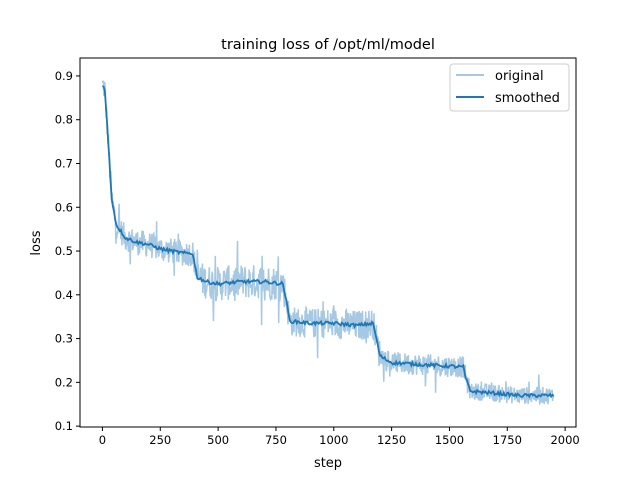 The image size is (640, 484). I want to click on legend-original-label: original, so click(519, 76).